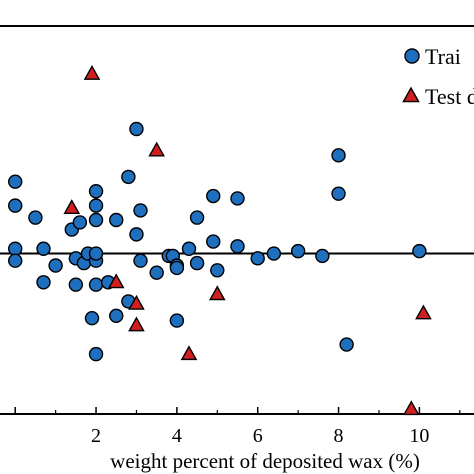  What do you see at coordinates (419, 436) in the screenshot?
I see `x-tick-label: 10` at bounding box center [419, 436].